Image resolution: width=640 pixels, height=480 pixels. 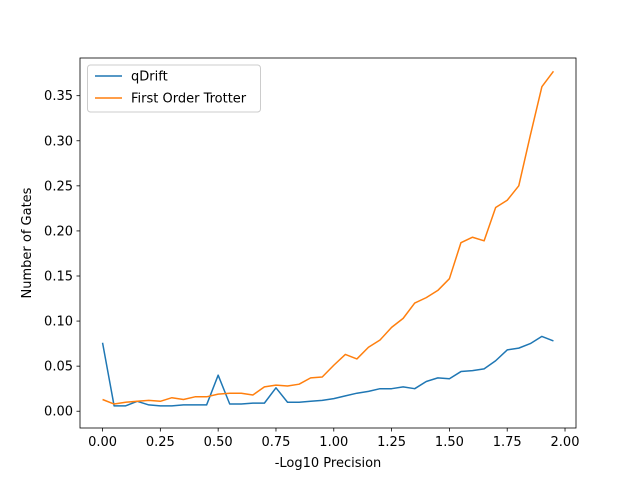 What do you see at coordinates (58, 141) in the screenshot?
I see `y-tick-label-6: 0.30` at bounding box center [58, 141].